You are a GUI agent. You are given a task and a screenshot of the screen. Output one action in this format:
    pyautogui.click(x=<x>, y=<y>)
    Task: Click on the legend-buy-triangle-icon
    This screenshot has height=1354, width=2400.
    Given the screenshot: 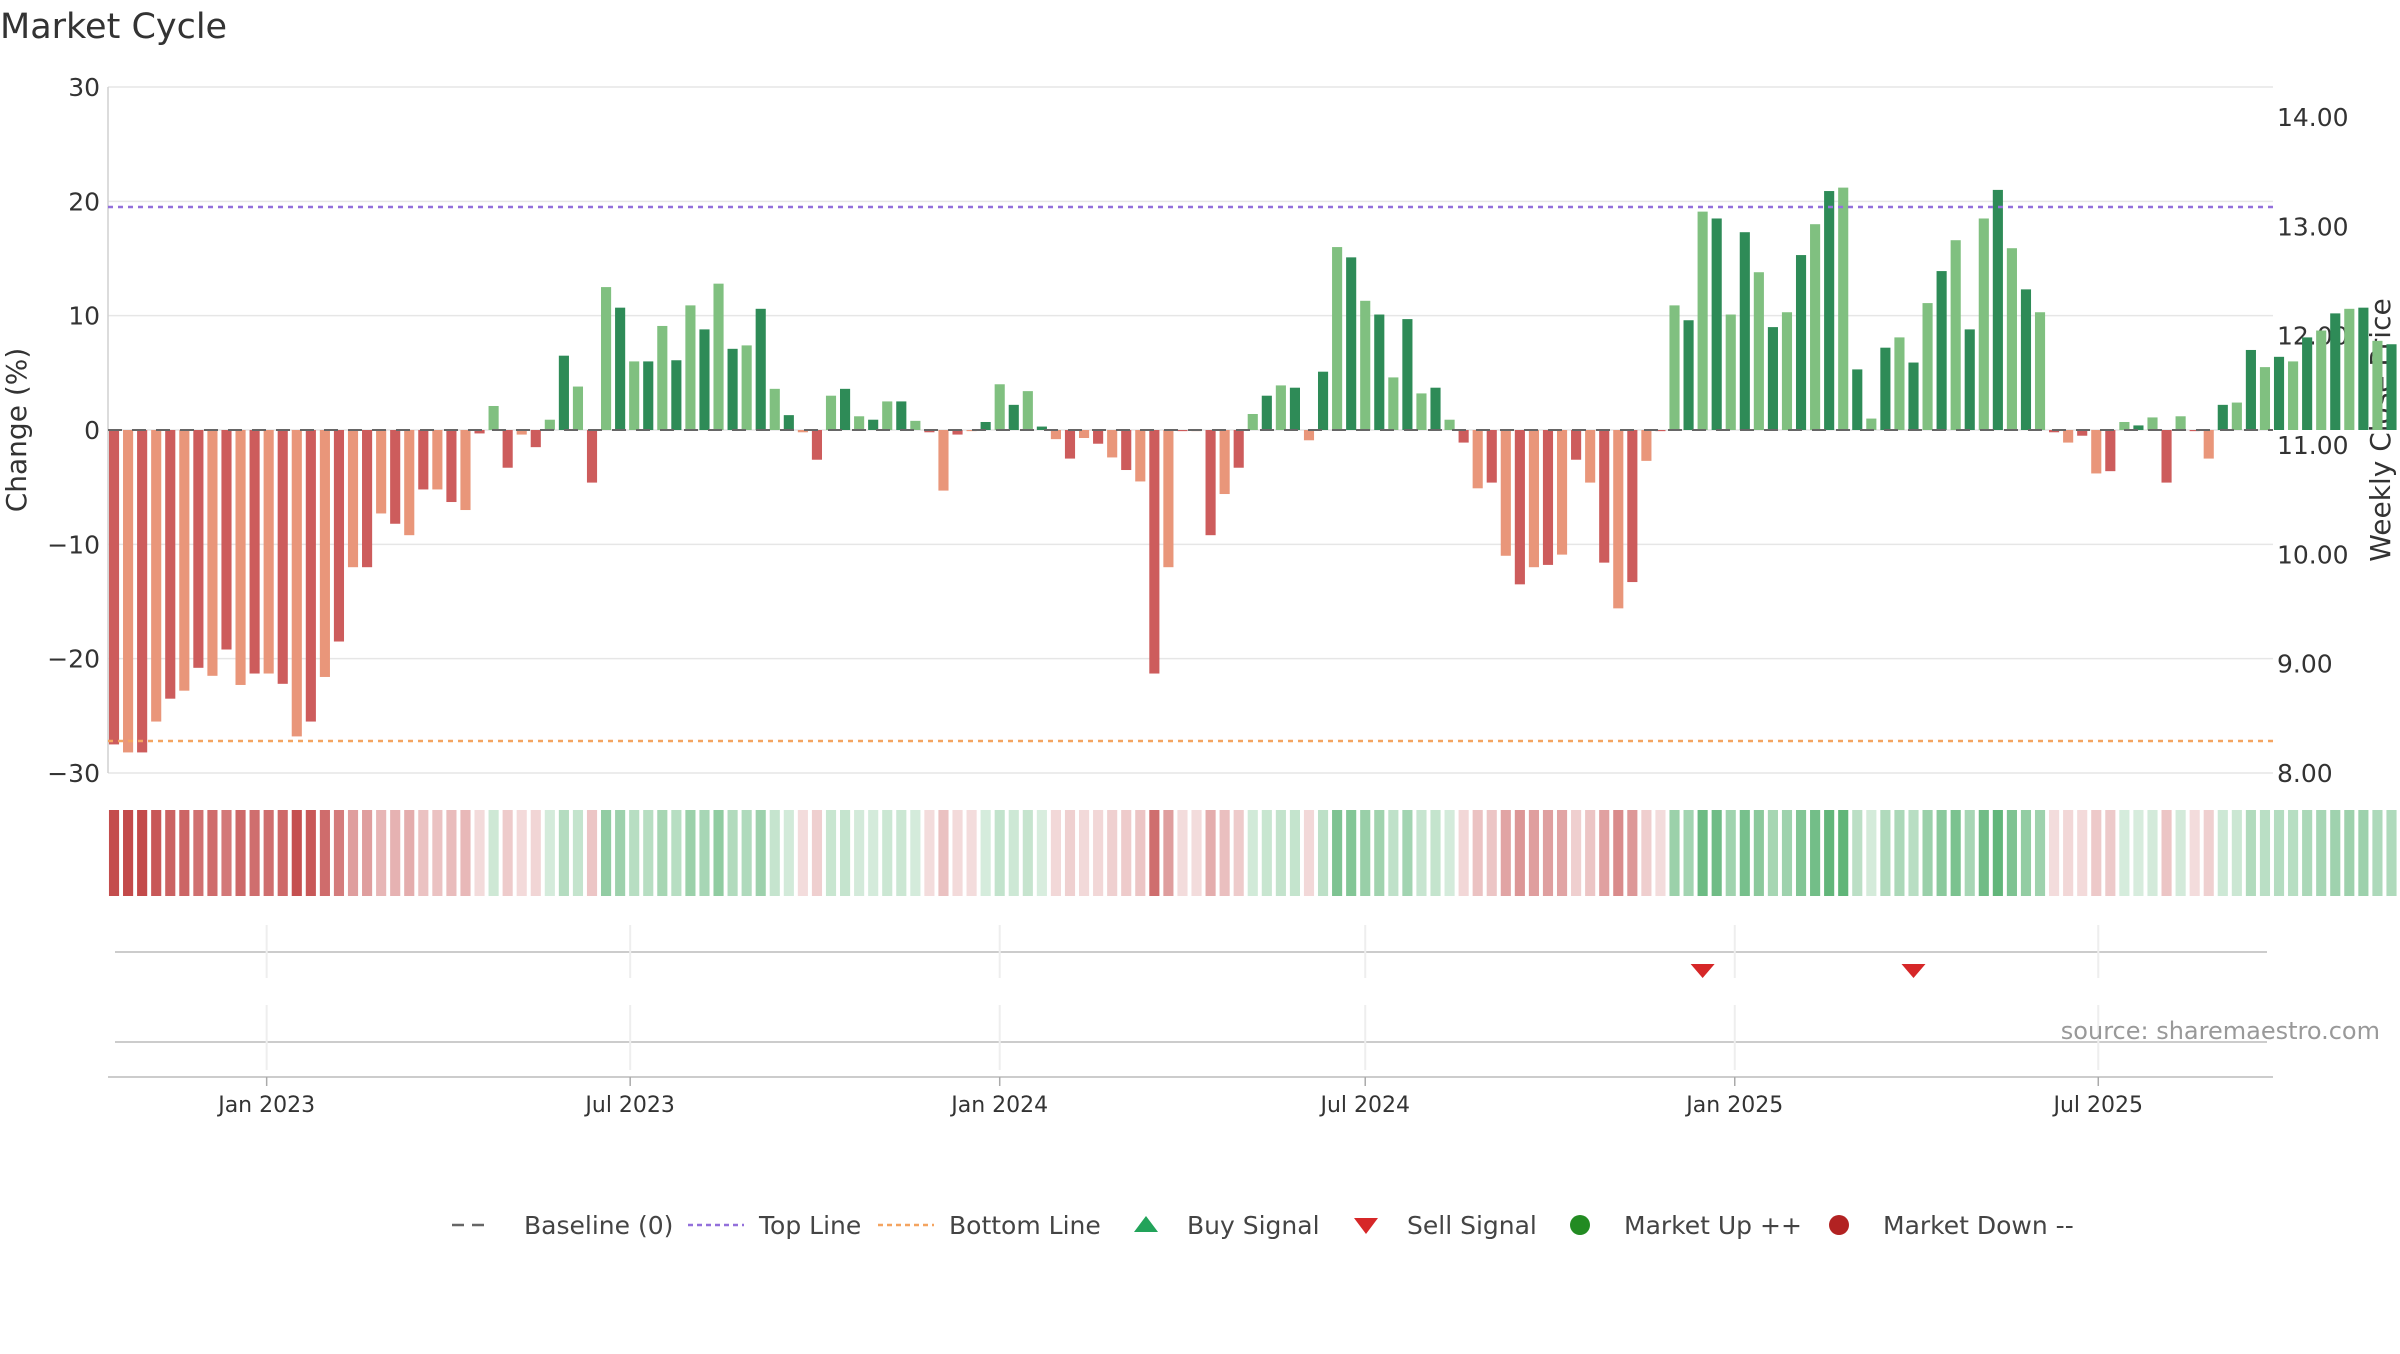 What is the action you would take?
    pyautogui.click(x=1146, y=1224)
    